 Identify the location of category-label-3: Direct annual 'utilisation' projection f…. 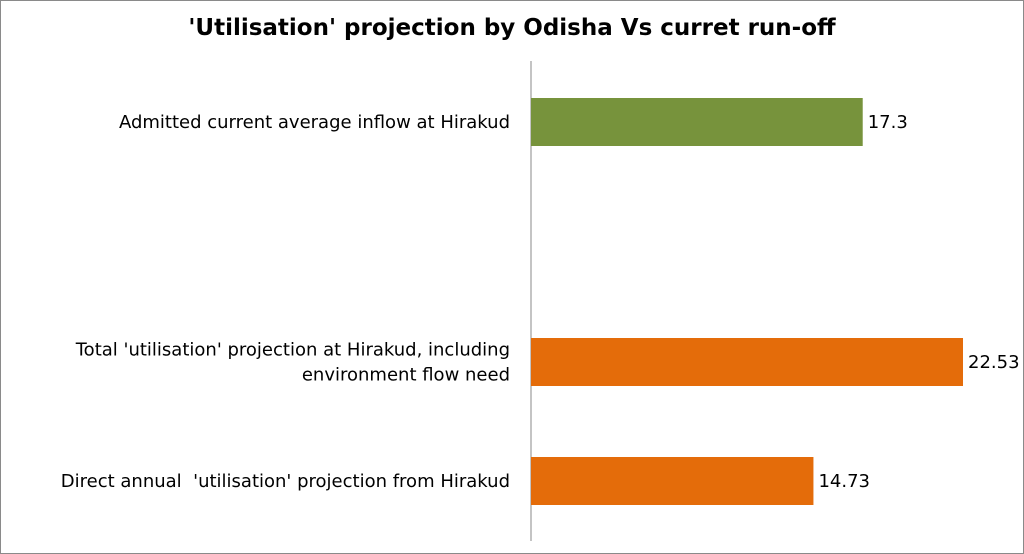
(285, 481).